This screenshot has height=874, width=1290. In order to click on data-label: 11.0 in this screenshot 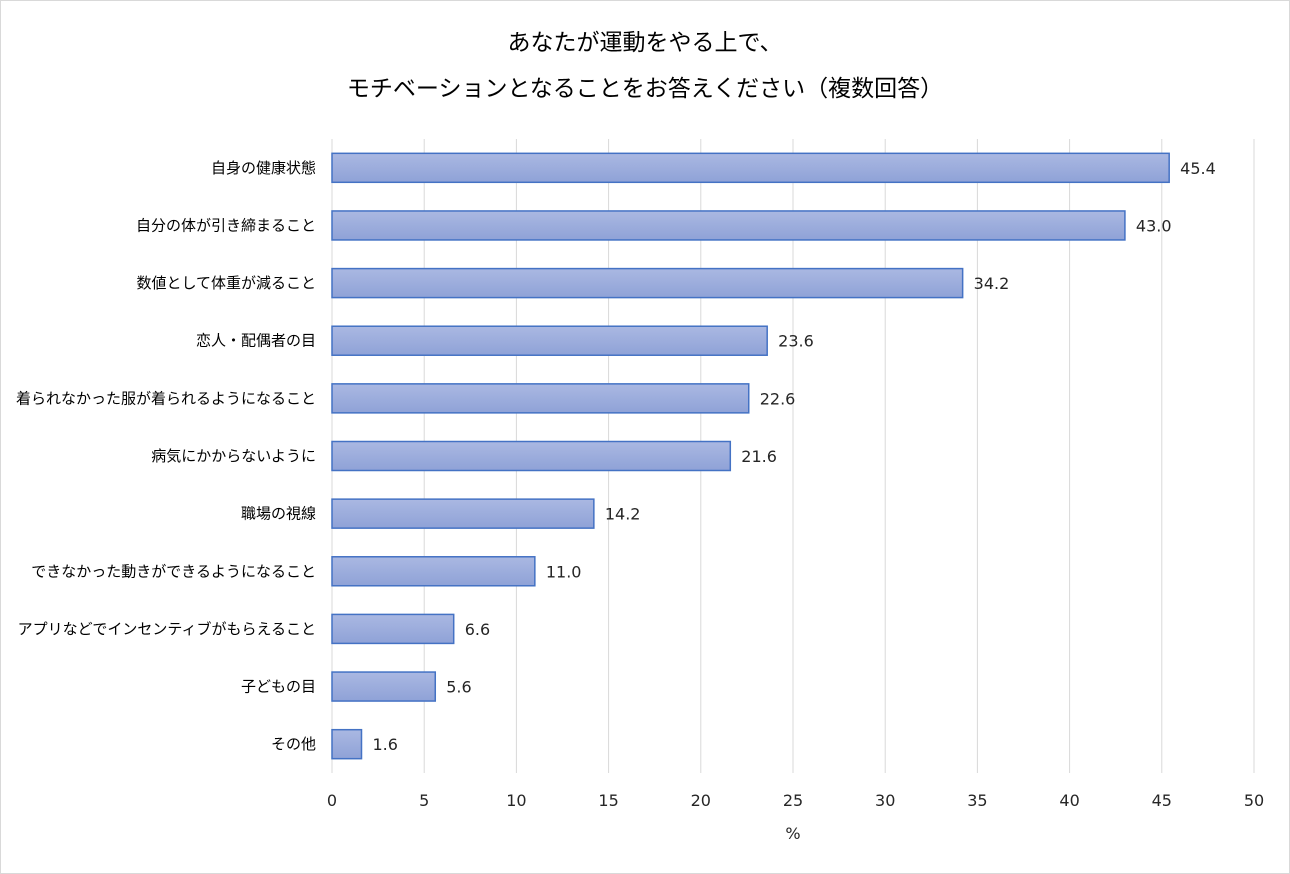, I will do `click(564, 571)`.